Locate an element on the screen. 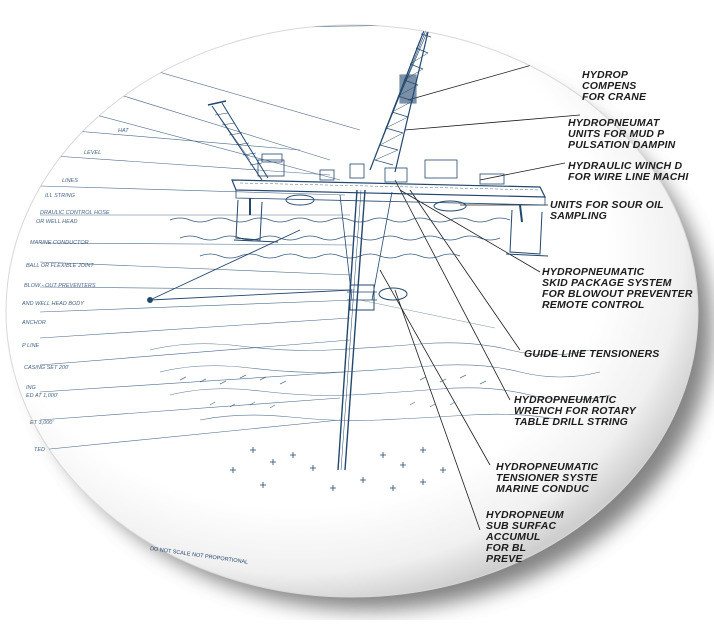  callout-line: TENSIONER SYSTE is located at coordinates (547, 478).